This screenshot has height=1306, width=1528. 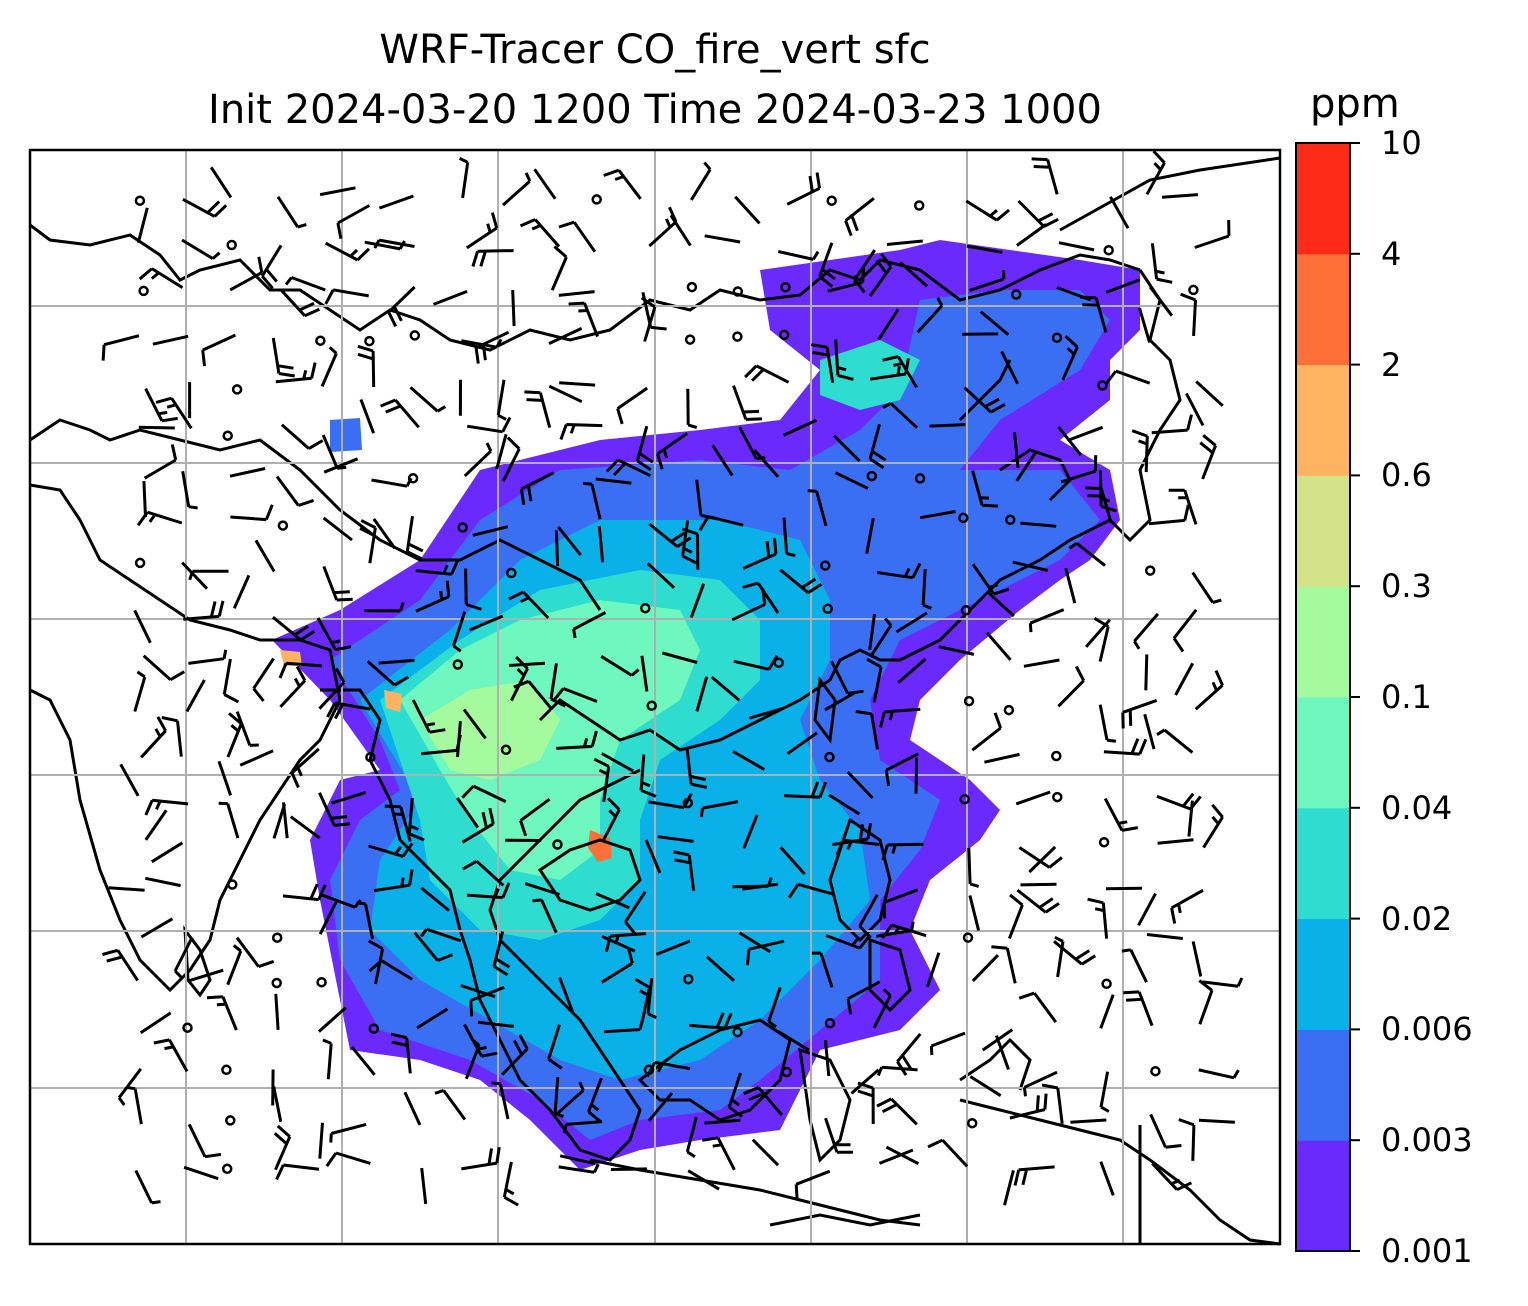 I want to click on colorbar-tick-label: 2, so click(x=1391, y=364).